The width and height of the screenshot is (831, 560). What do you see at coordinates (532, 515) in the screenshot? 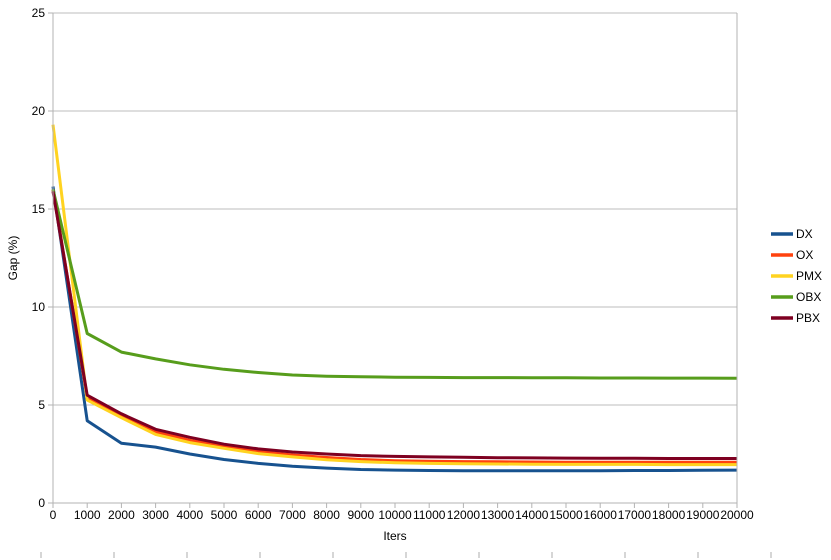
I see `x-tick-label: 14000` at bounding box center [532, 515].